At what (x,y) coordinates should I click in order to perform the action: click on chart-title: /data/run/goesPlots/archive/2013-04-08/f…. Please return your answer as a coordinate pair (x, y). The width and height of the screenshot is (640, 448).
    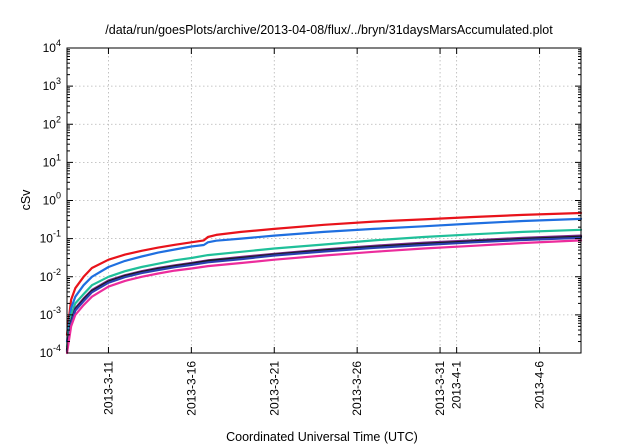
    Looking at the image, I should click on (329, 30).